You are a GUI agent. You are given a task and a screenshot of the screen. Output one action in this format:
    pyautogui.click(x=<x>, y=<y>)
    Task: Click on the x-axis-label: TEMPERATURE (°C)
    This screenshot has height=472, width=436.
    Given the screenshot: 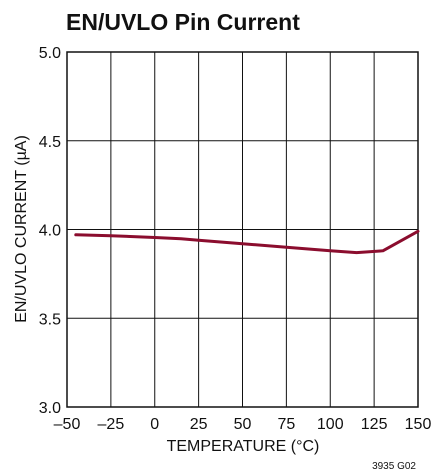 What is the action you would take?
    pyautogui.click(x=243, y=446)
    